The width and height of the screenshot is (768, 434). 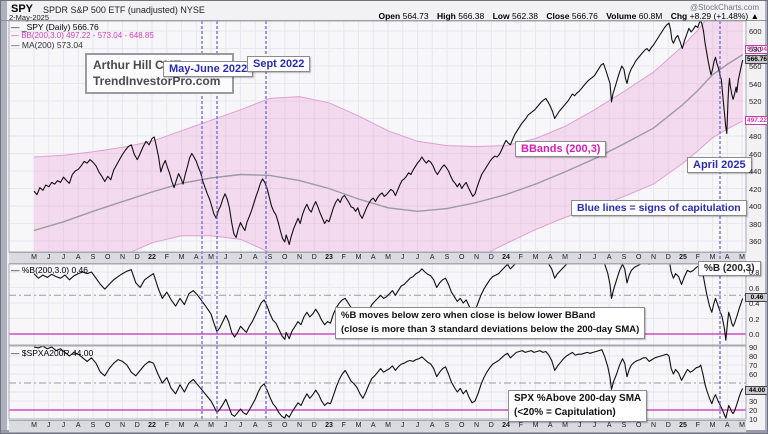 I want to click on axis-box-lower-band-value: 497.22, so click(x=756, y=120).